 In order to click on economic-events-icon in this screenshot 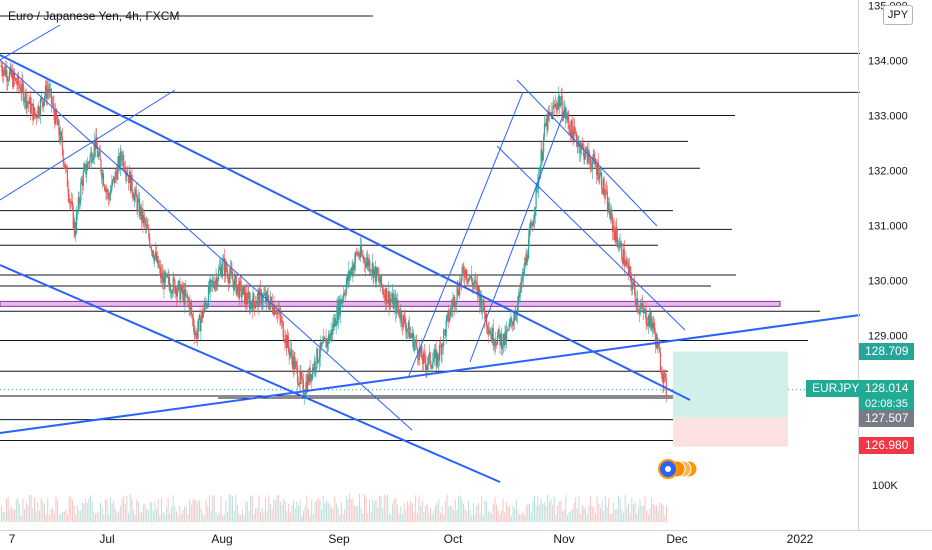, I will do `click(678, 469)`.